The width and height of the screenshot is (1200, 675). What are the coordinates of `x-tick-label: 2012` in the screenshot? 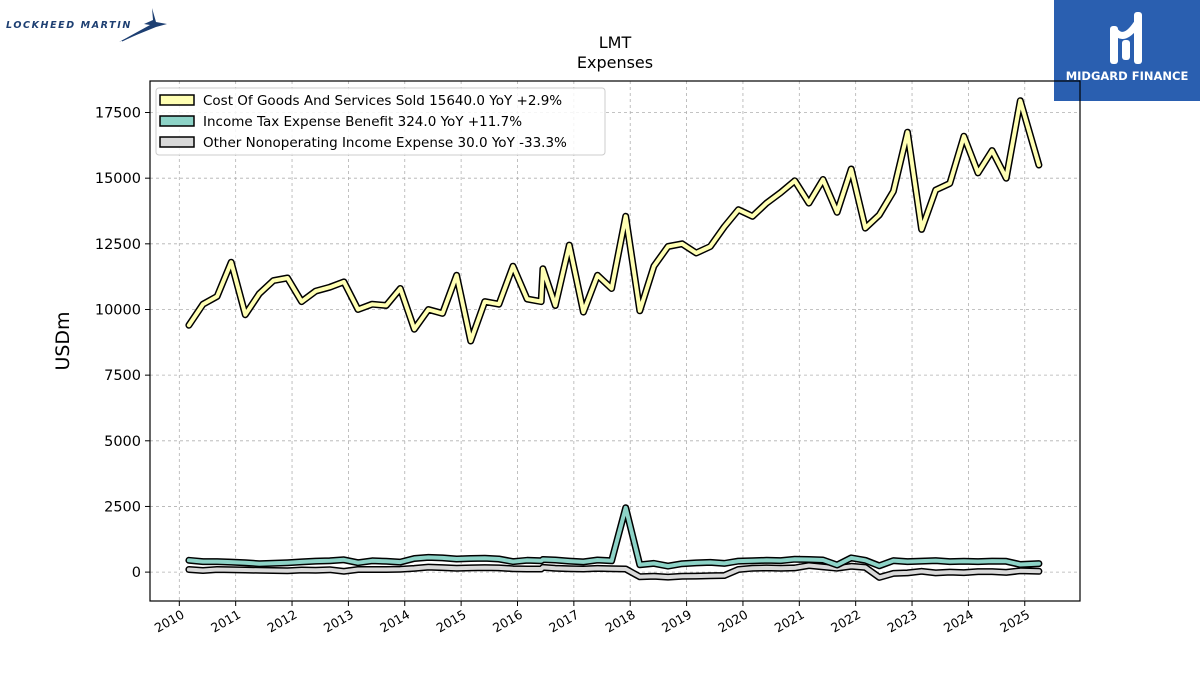 It's located at (281, 621).